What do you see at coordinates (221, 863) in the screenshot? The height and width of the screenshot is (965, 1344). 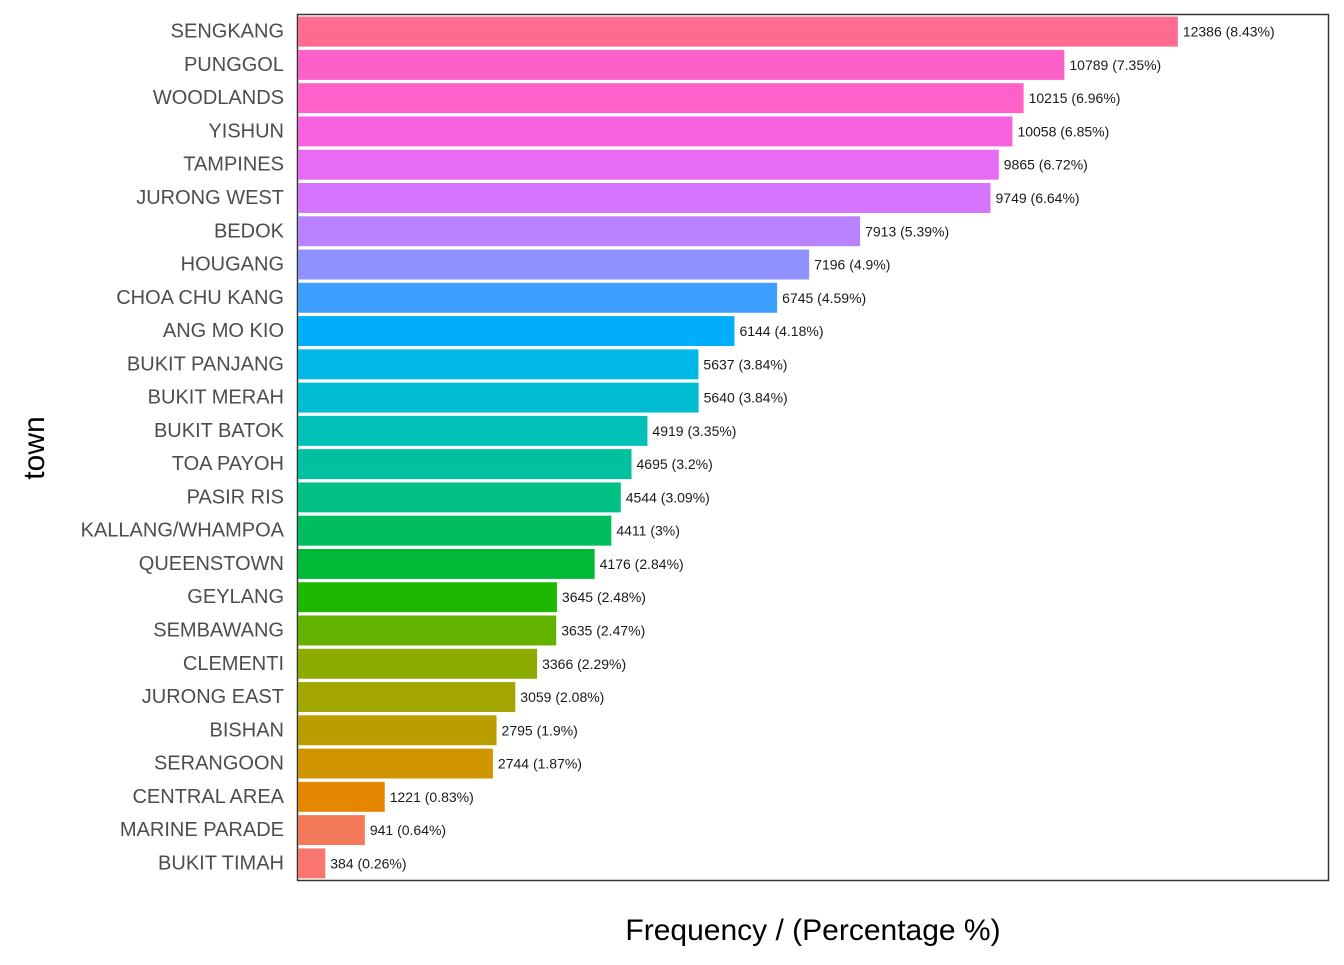 I see `y-tick-label: BUKIT TIMAH` at bounding box center [221, 863].